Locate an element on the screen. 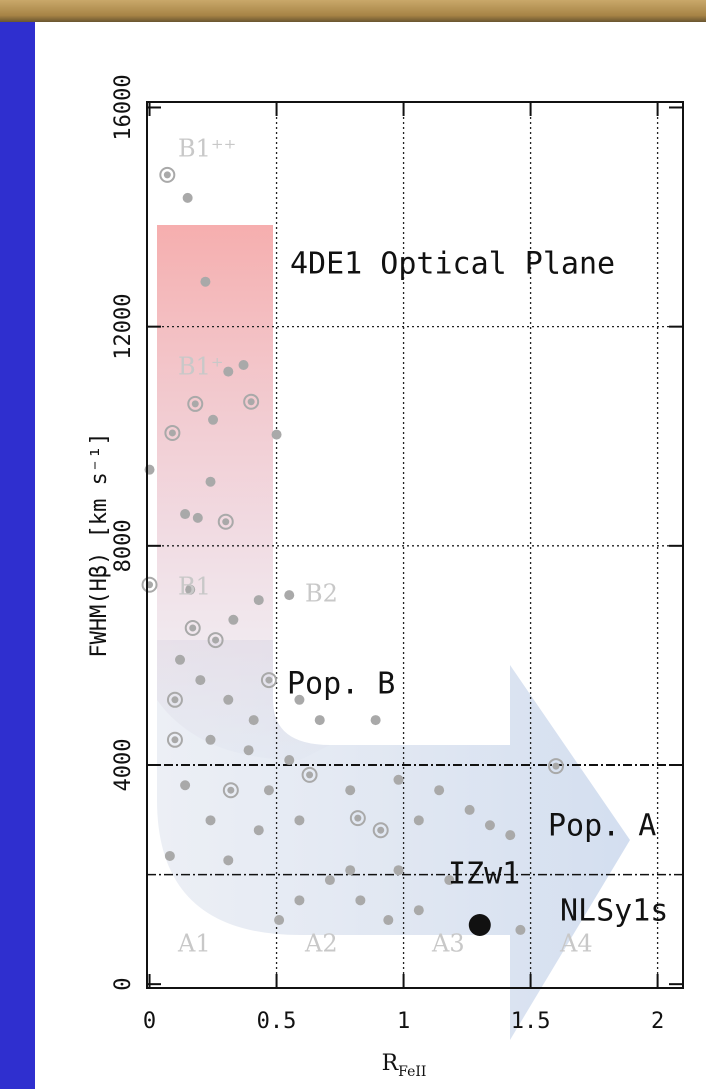 Image resolution: width=706 pixels, height=1089 pixels. region-label: B2 is located at coordinates (321, 594).